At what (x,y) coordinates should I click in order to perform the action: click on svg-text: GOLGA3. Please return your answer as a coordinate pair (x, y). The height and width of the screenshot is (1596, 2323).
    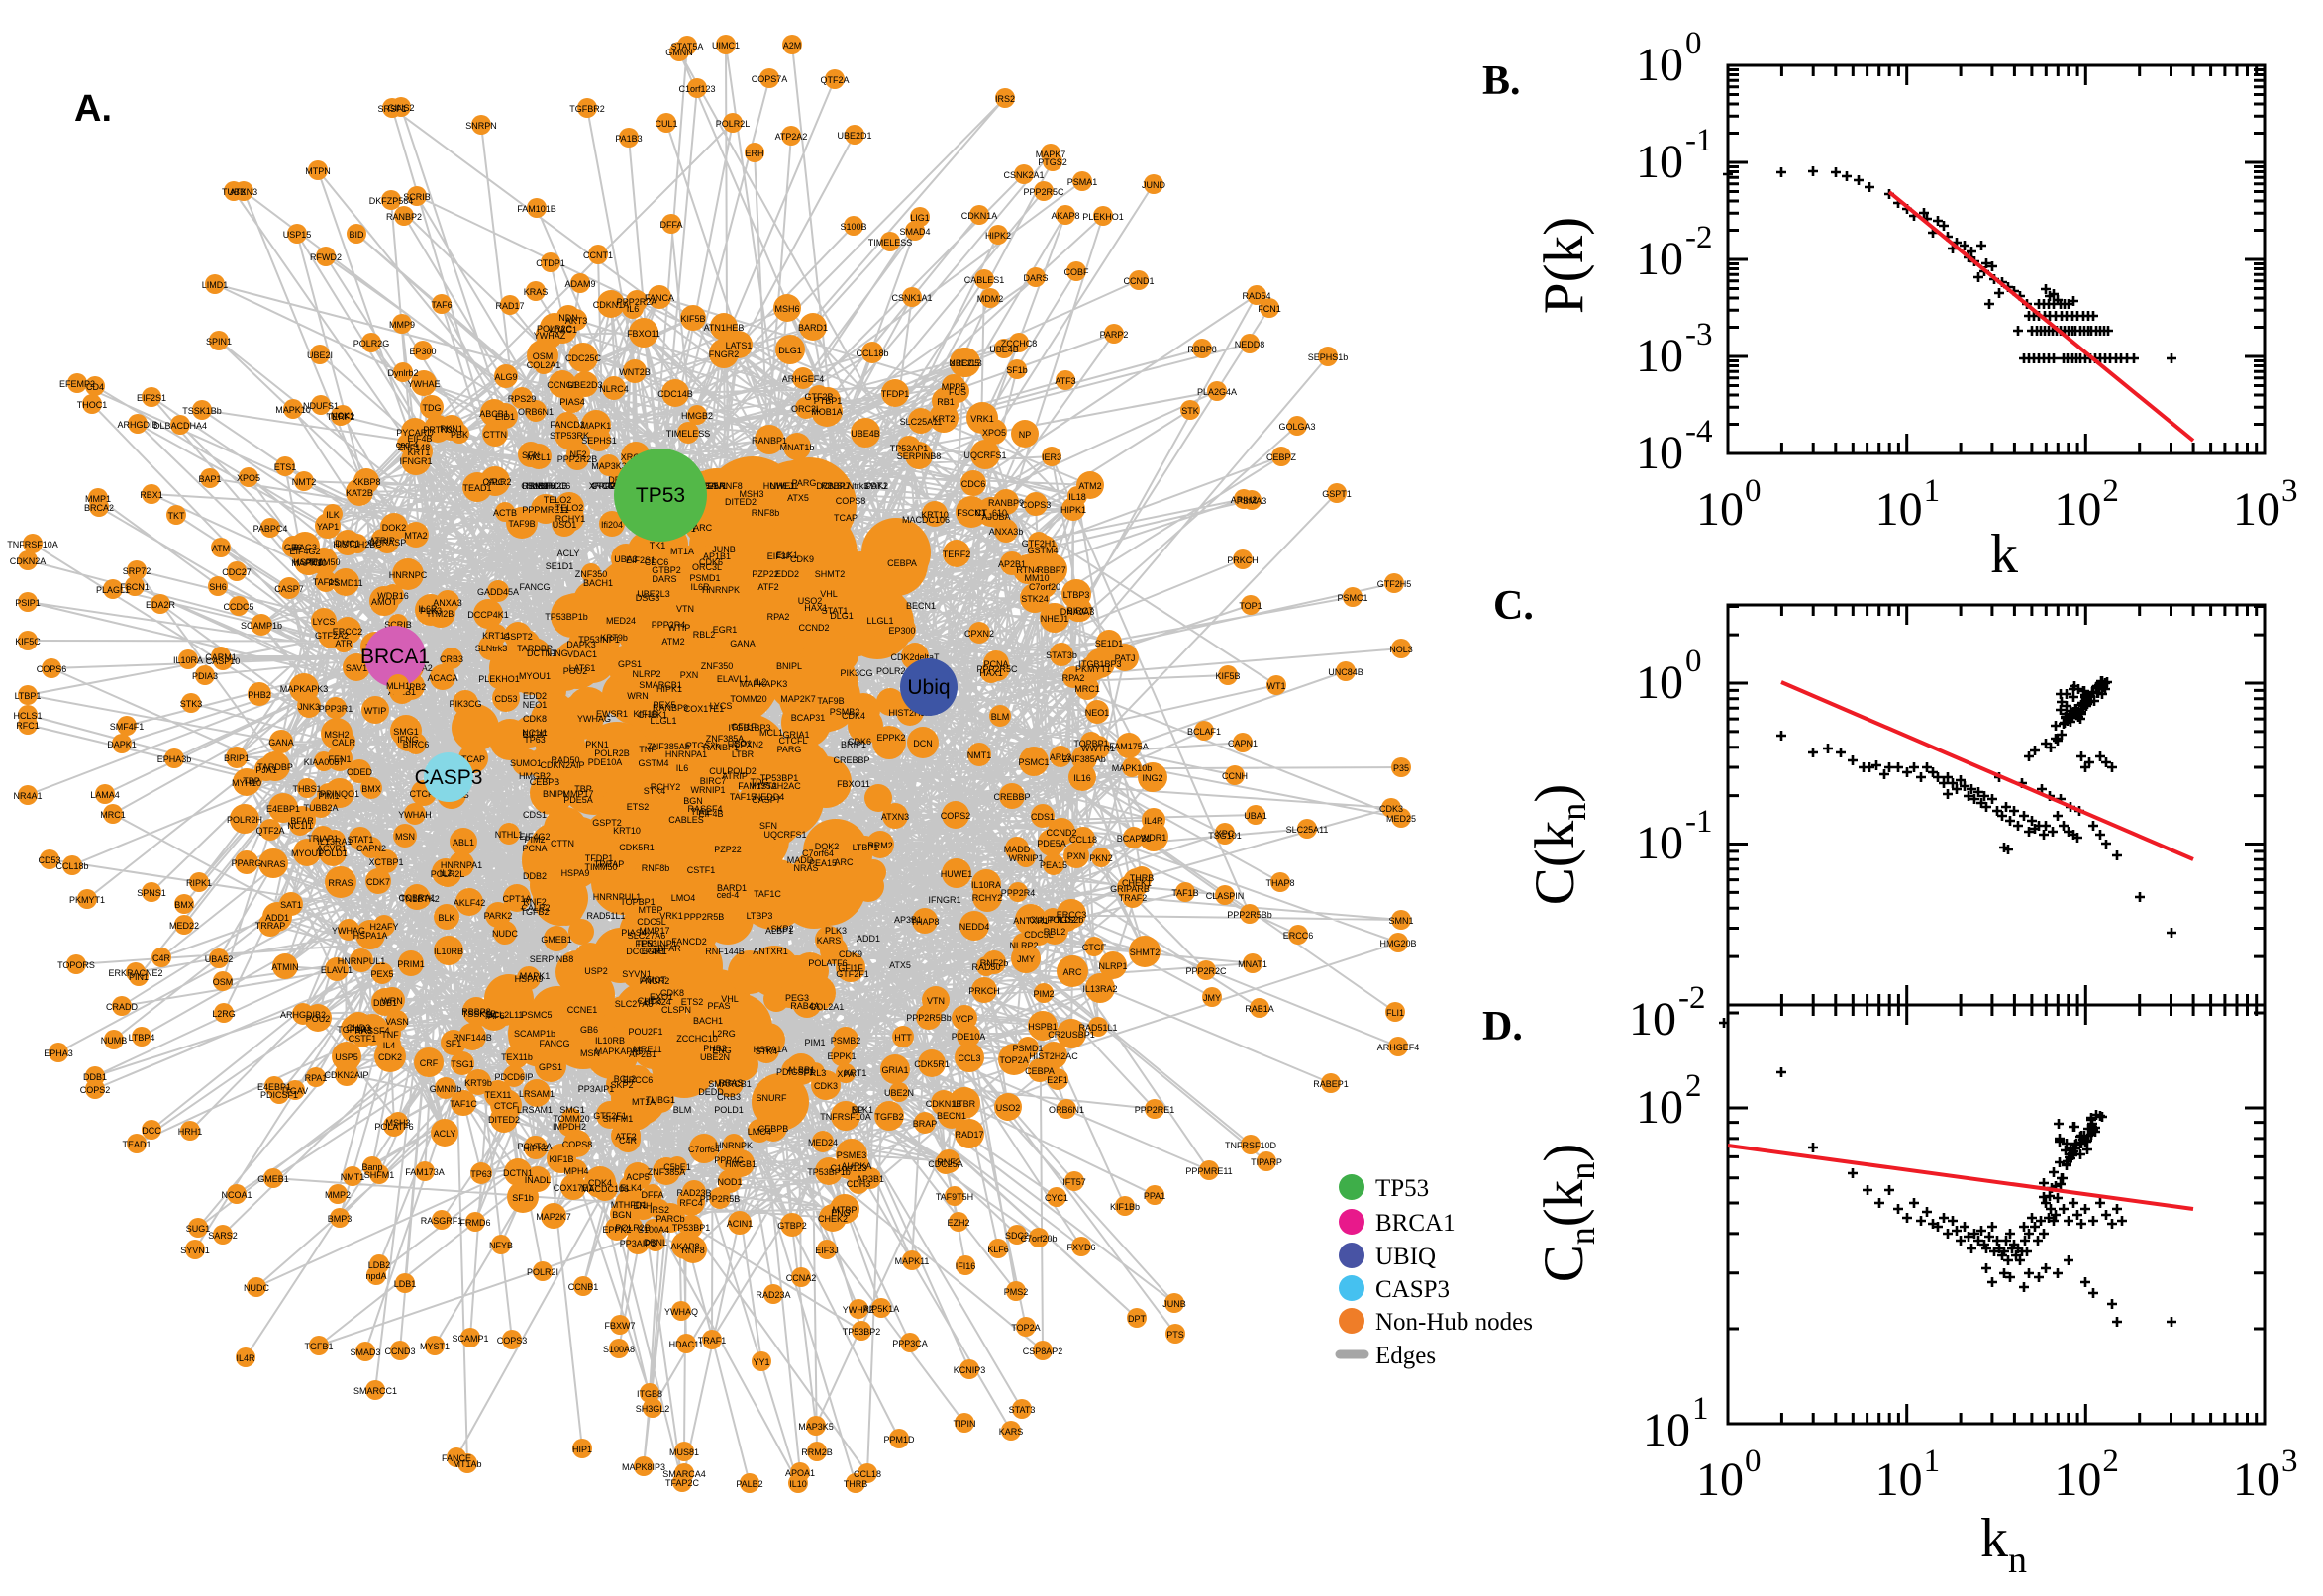
    Looking at the image, I should click on (1297, 427).